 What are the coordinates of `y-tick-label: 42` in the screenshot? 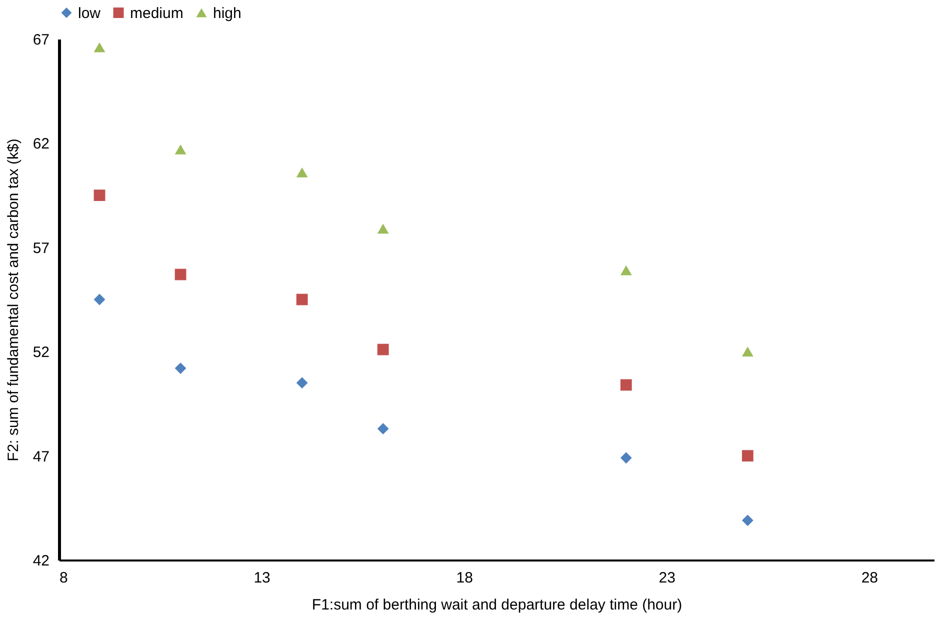 It's located at (41, 561).